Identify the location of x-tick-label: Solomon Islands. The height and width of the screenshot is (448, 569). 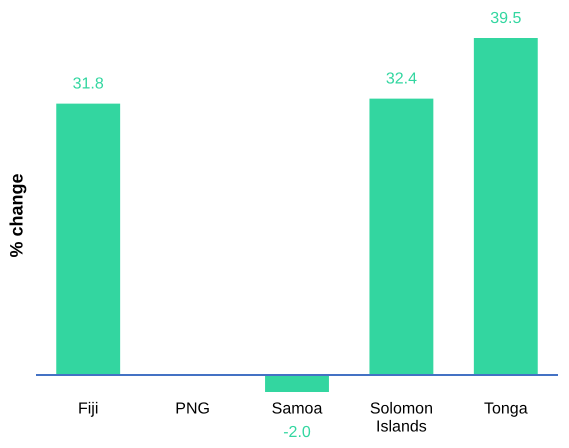
(401, 418).